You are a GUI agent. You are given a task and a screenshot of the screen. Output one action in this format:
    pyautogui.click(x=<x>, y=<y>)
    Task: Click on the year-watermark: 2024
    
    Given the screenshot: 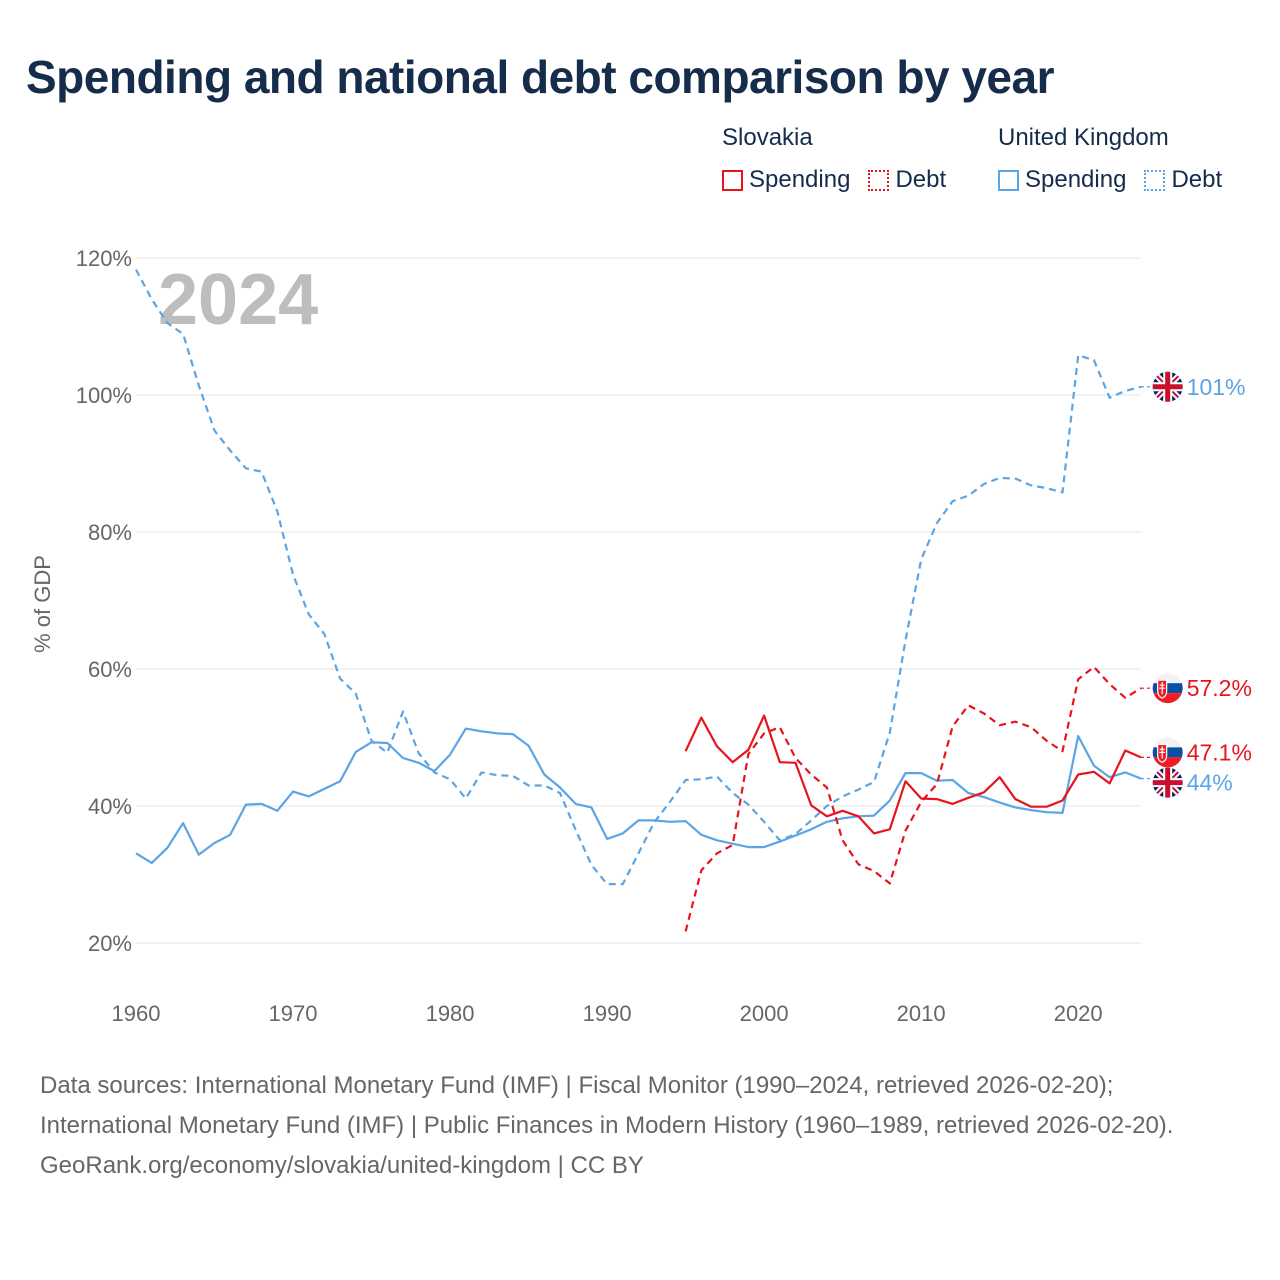 What is the action you would take?
    pyautogui.click(x=238, y=300)
    